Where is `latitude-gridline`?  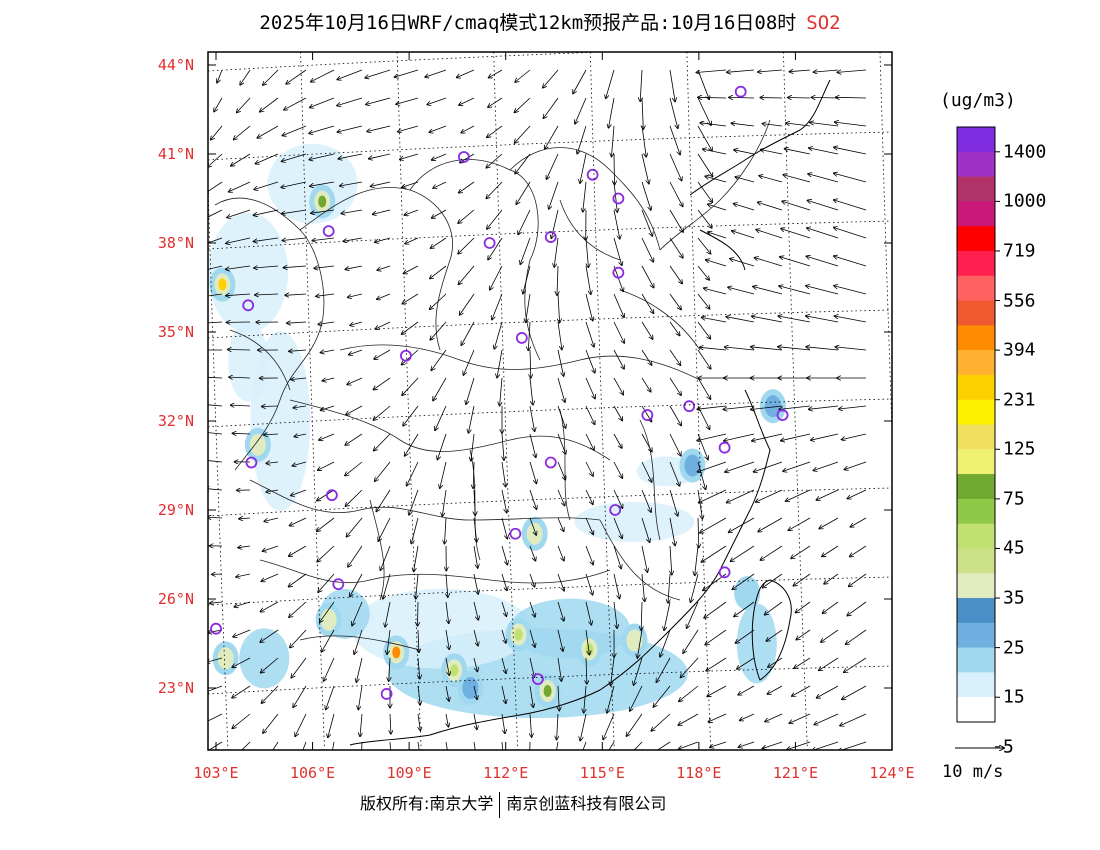 latitude-gridline is located at coordinates (550, 235).